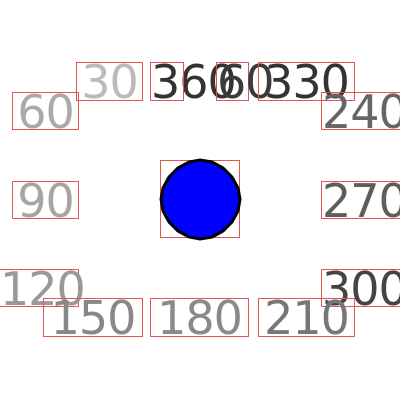 This screenshot has width=400, height=400. Describe the element at coordinates (306, 82) in the screenshot. I see `angle-label-330: 330` at that location.